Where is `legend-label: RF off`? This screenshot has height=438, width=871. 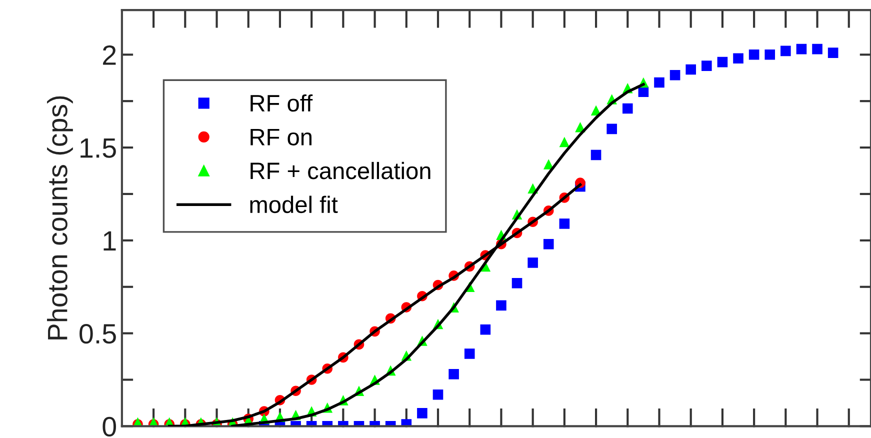
legend-label: RF off is located at coordinates (281, 103).